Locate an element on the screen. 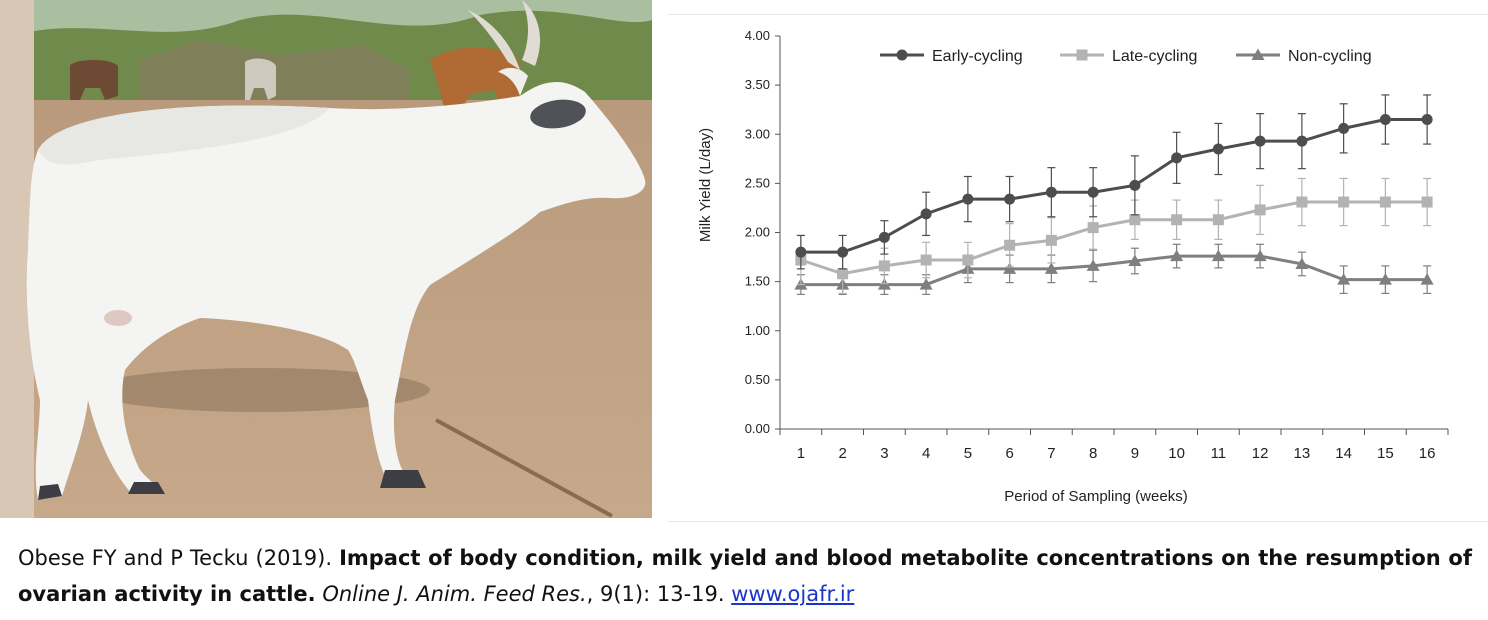 The height and width of the screenshot is (620, 1488). series-late-cycling is located at coordinates (1114, 236).